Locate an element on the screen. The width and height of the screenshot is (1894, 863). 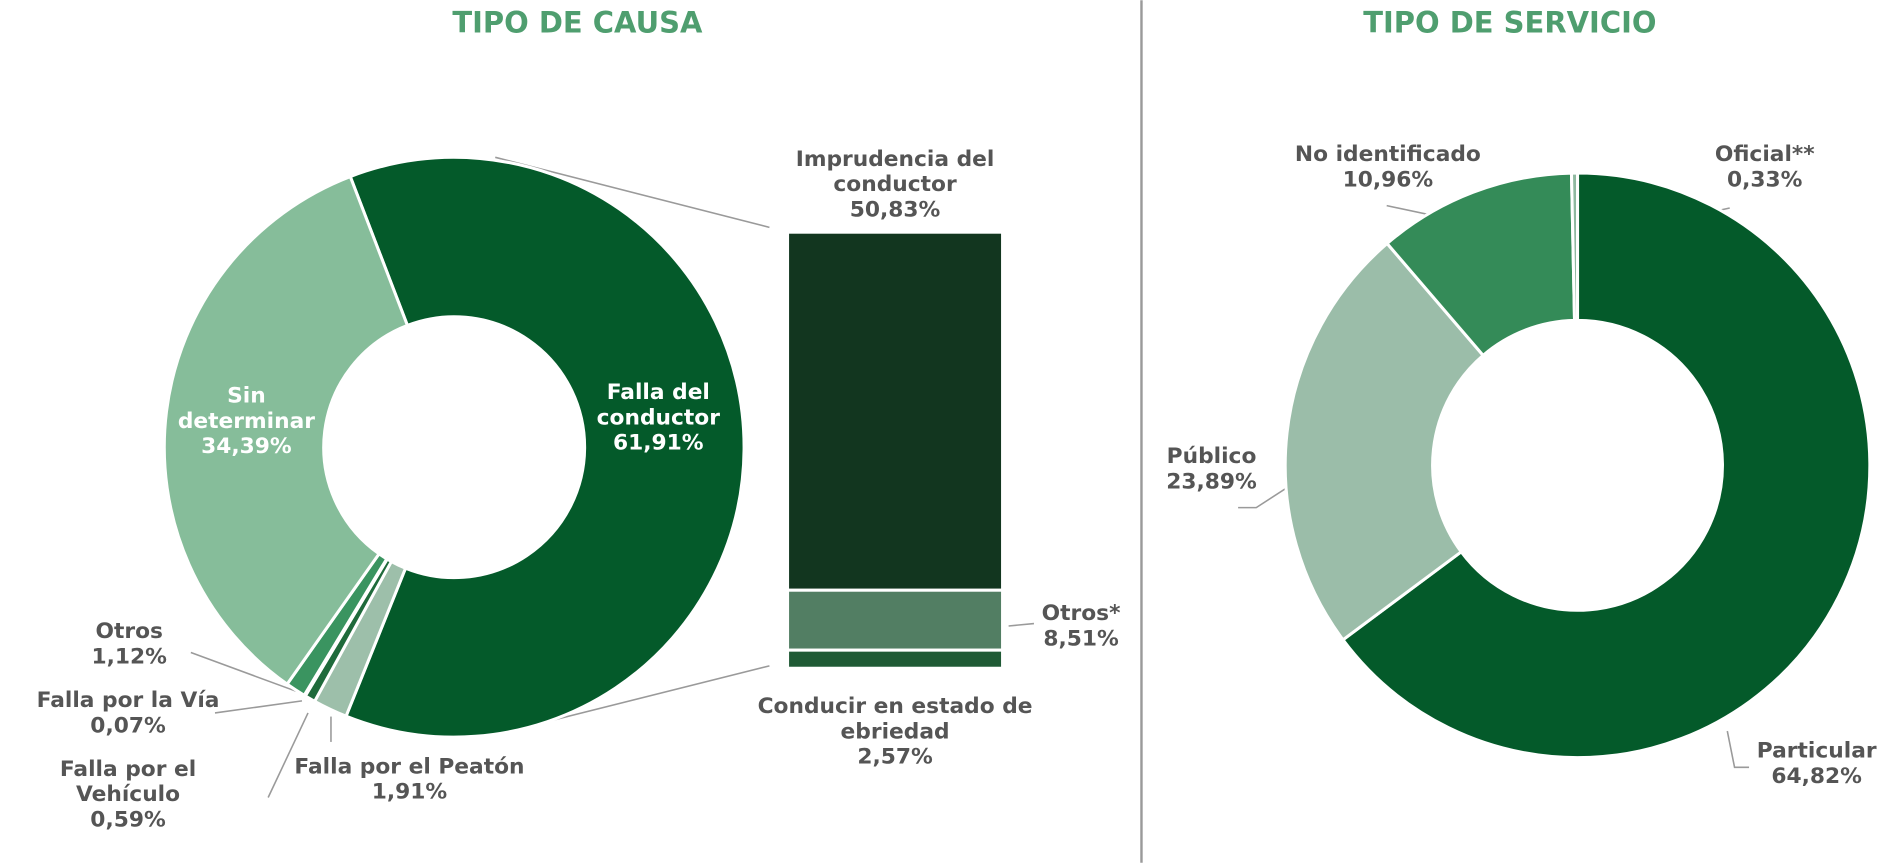
label-box: Falla por el Vehículo 0,59% is located at coordinates (128, 794).